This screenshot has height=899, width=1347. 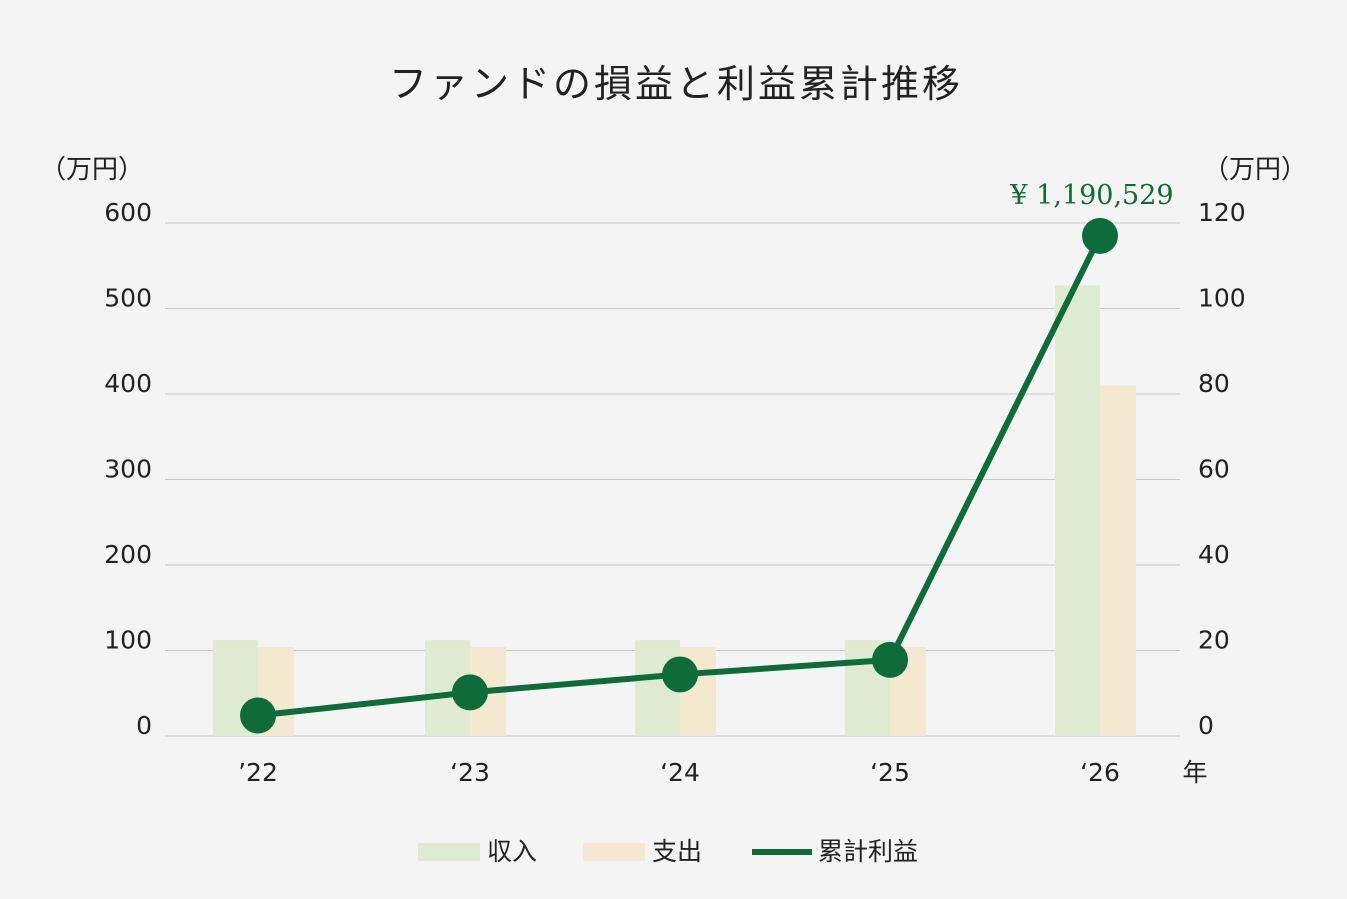 I want to click on cumulative-callout: ¥ 1,190,529, so click(x=1091, y=195).